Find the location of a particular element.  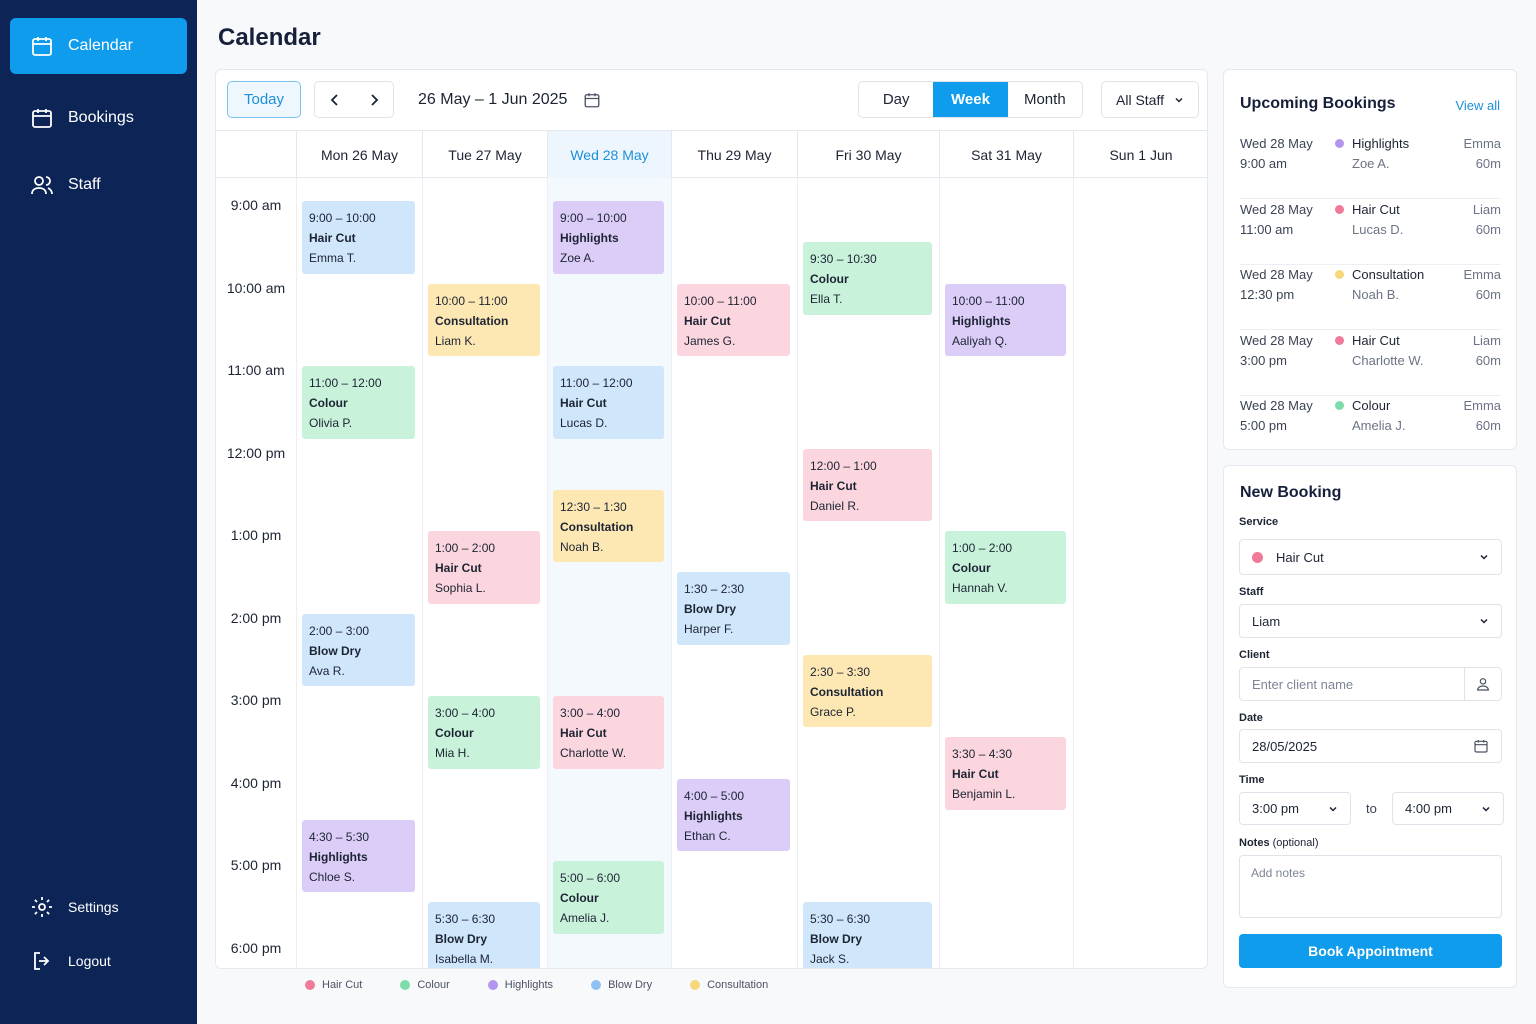

appointment-client: Chloe S. is located at coordinates (332, 876).